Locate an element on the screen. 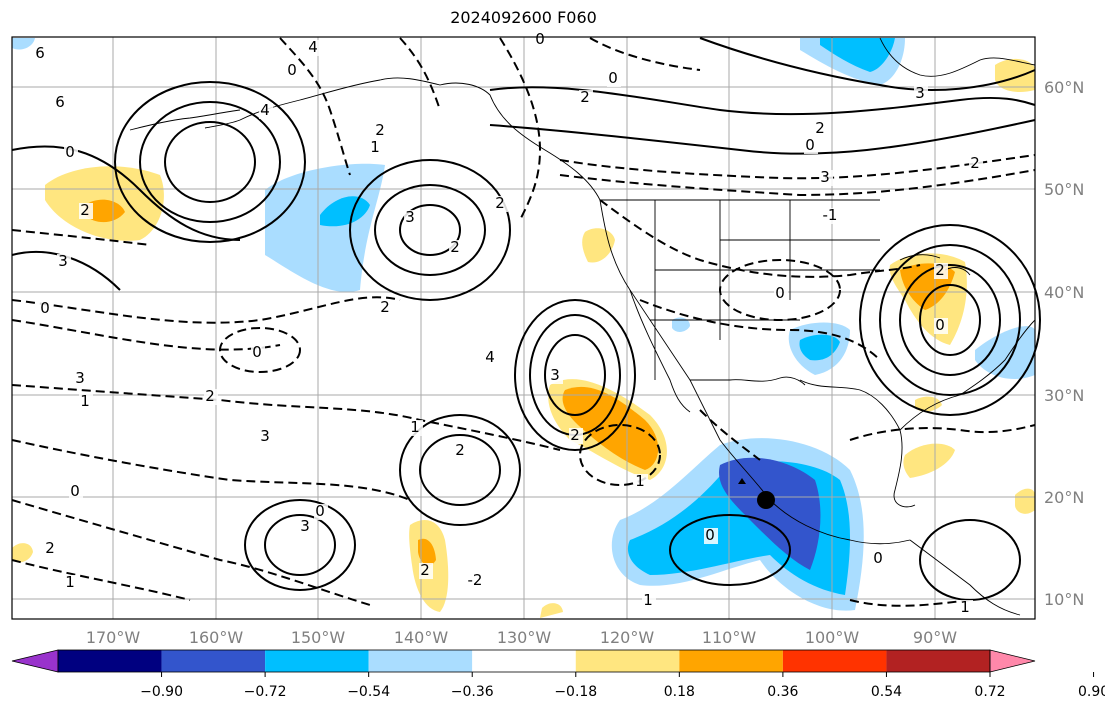 The image size is (1105, 712). west-coast-coastline is located at coordinates (755, 372).